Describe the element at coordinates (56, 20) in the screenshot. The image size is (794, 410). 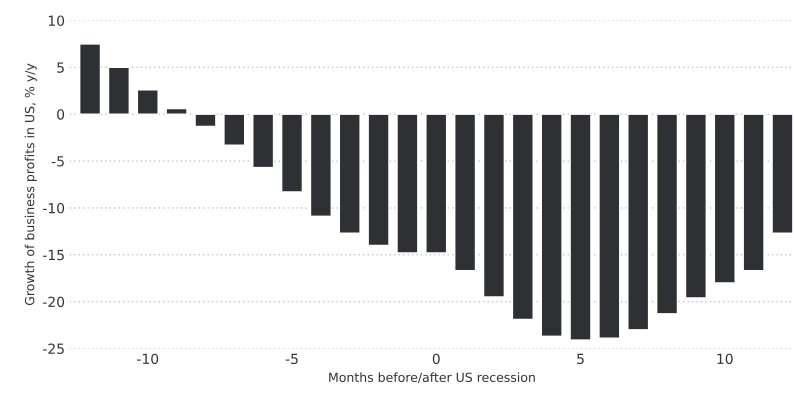
I see `y-tick-label: 10` at that location.